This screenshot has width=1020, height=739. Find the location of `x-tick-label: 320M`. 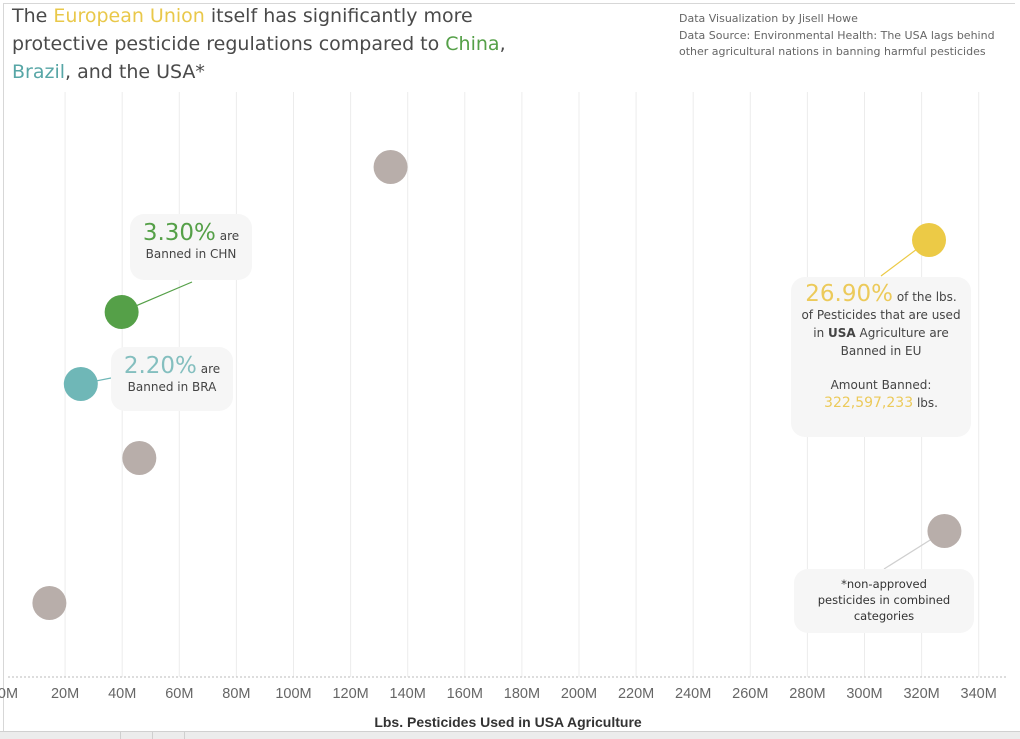

x-tick-label: 320M is located at coordinates (921, 694).